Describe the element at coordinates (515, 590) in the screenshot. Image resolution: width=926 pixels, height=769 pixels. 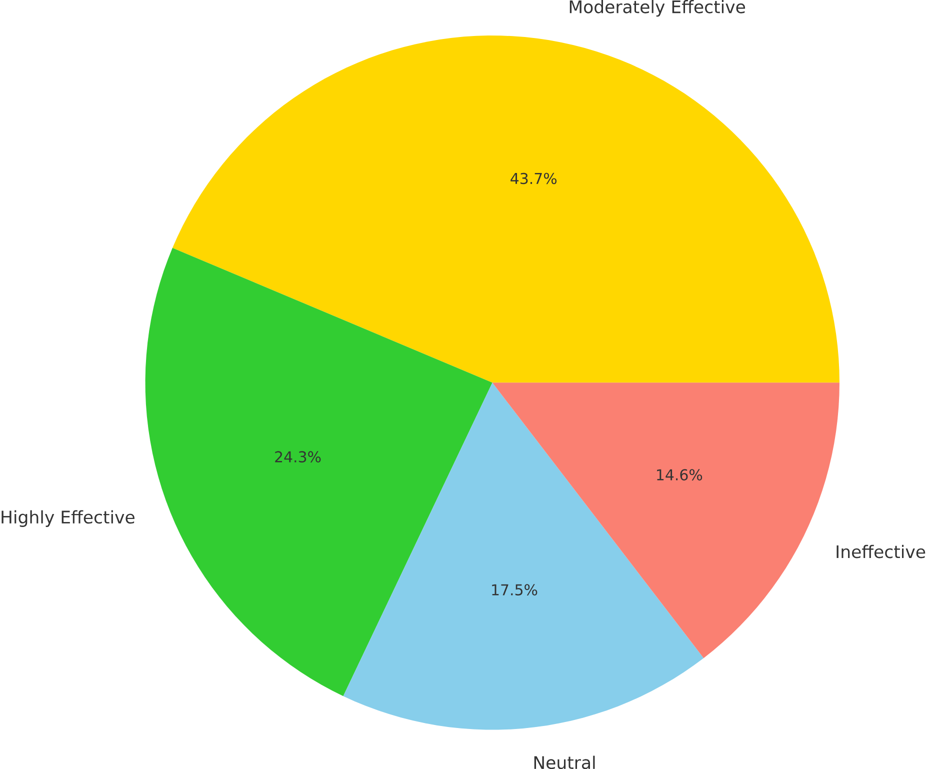
I see `data-label: 17.5%` at that location.